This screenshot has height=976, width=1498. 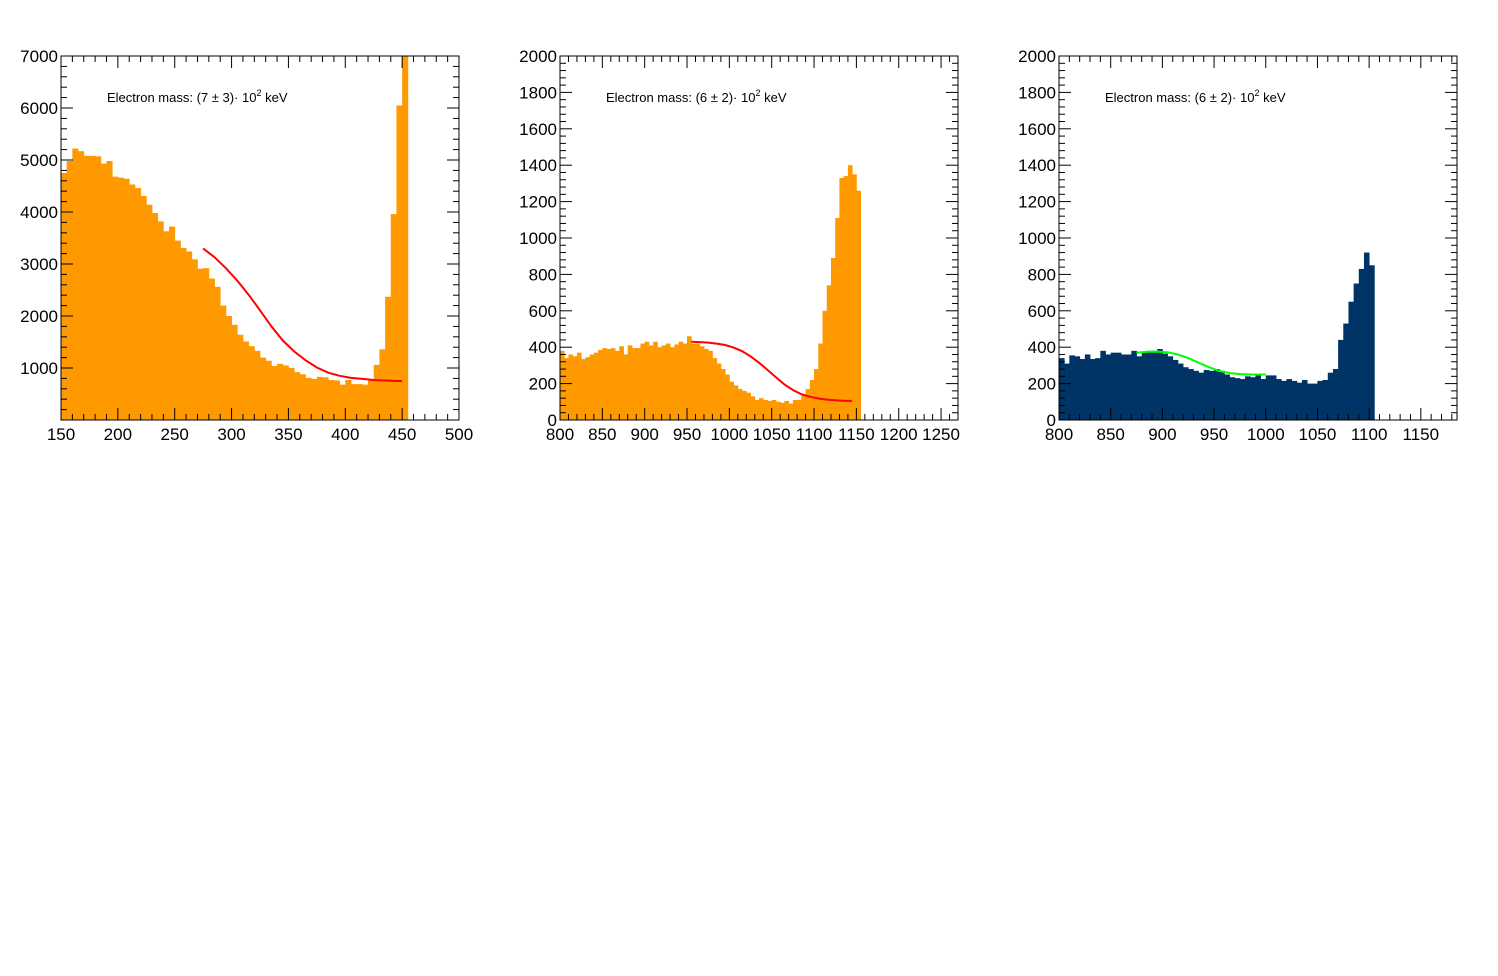 What do you see at coordinates (288, 434) in the screenshot?
I see `x-tick-label: 350` at bounding box center [288, 434].